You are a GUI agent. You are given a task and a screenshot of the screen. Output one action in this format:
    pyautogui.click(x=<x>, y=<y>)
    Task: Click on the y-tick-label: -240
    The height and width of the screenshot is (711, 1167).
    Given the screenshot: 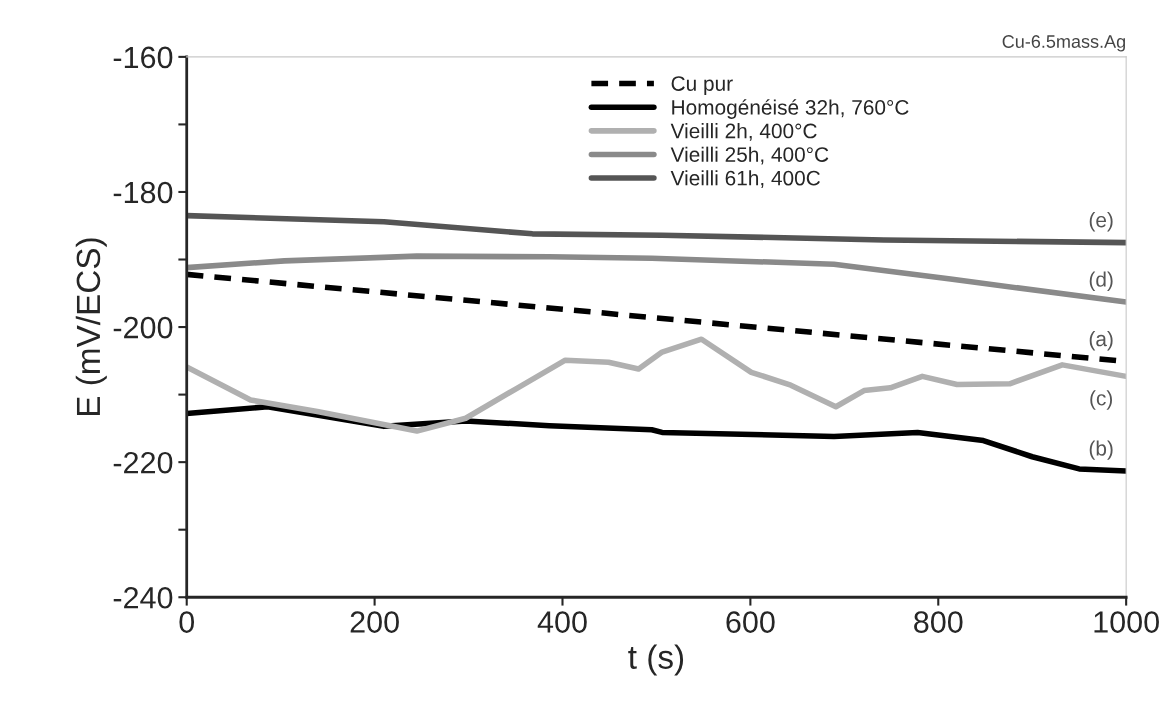 What is the action you would take?
    pyautogui.click(x=143, y=597)
    